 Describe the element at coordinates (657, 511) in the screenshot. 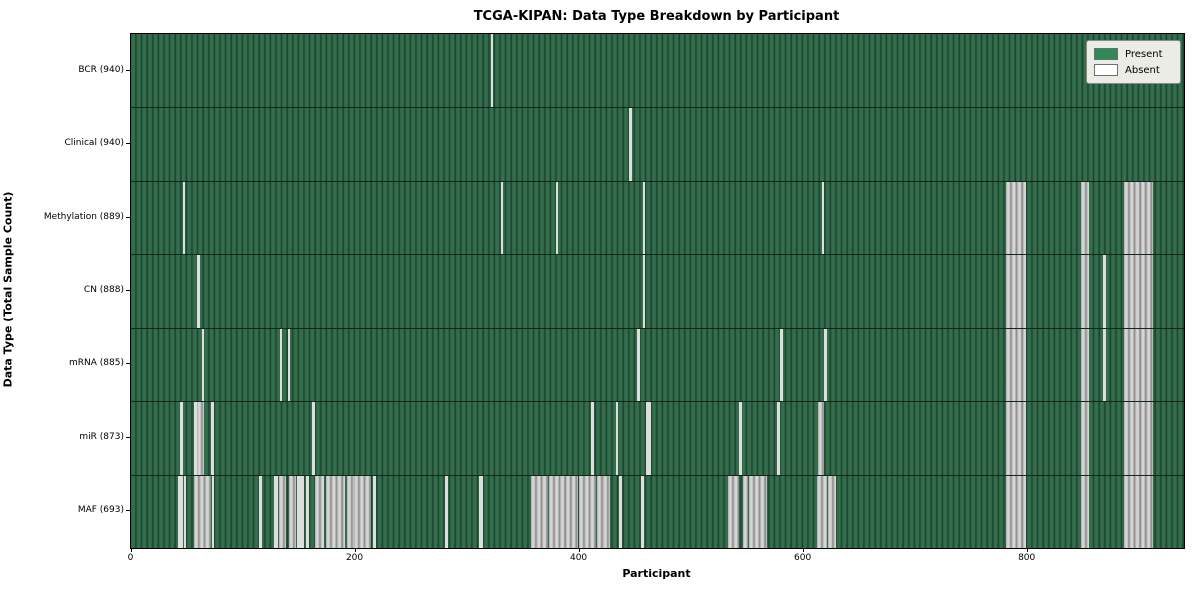

I see `data-row-maf` at that location.